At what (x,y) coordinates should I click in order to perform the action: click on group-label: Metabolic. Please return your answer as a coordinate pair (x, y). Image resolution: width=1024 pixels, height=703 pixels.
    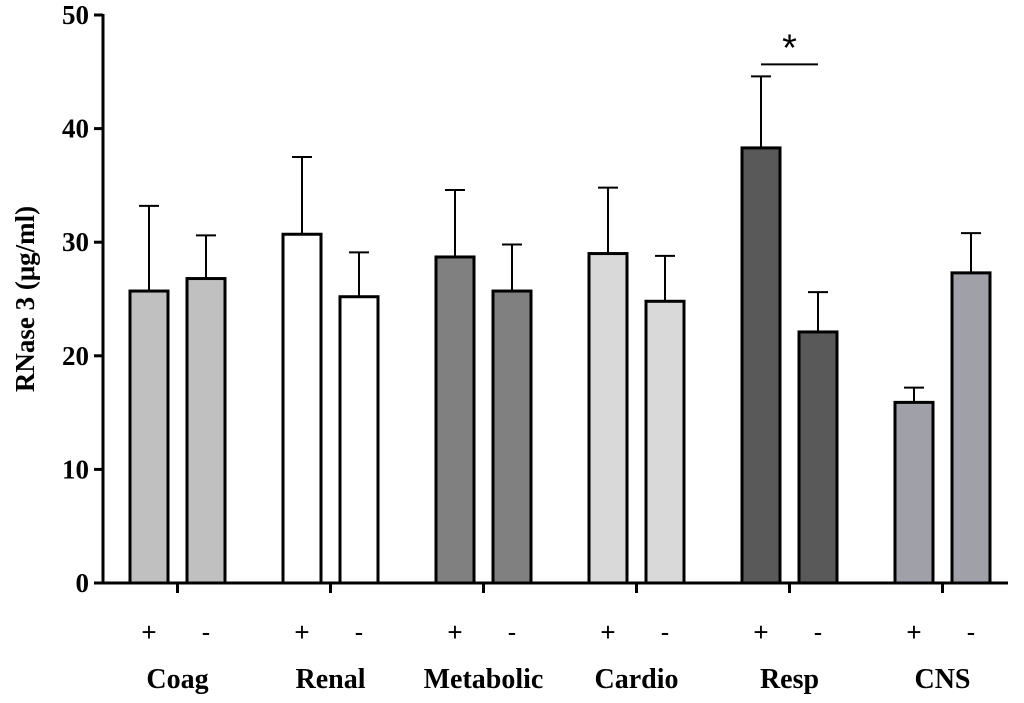
    Looking at the image, I should click on (484, 679).